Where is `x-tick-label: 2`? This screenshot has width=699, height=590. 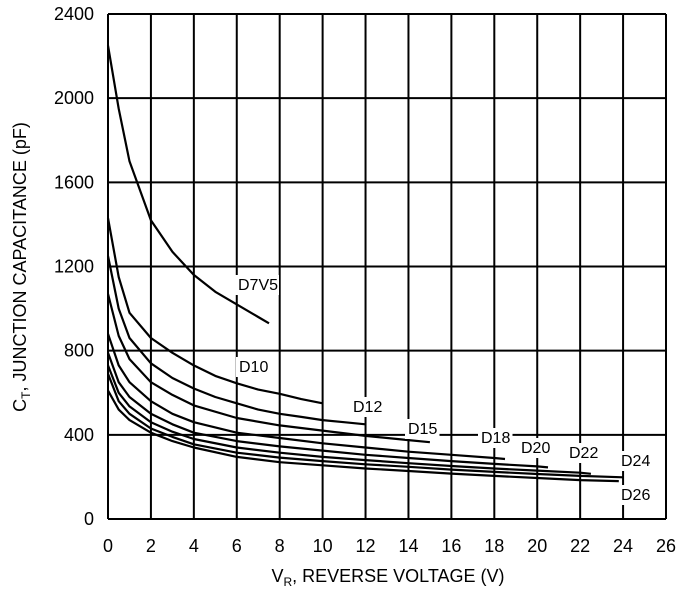 x-tick-label: 2 is located at coordinates (151, 546).